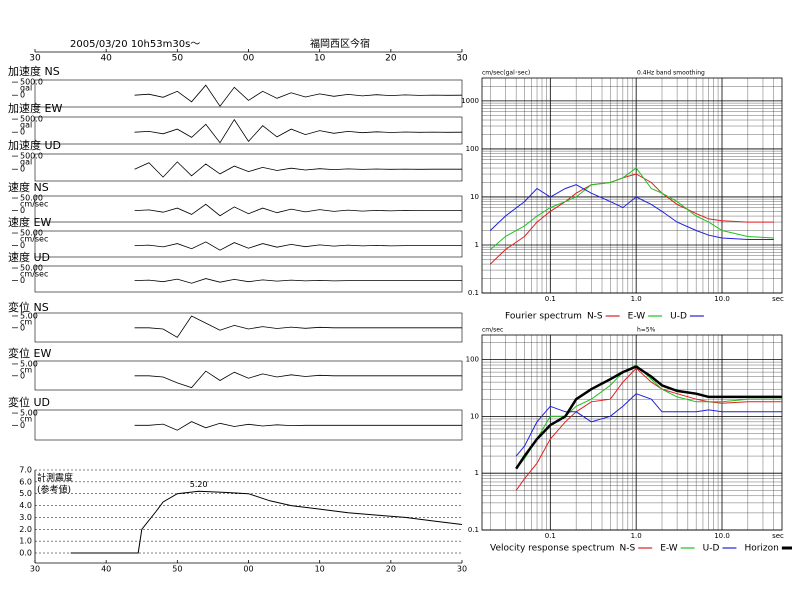  I want to click on y-tick-label: 4.0, so click(25, 505).